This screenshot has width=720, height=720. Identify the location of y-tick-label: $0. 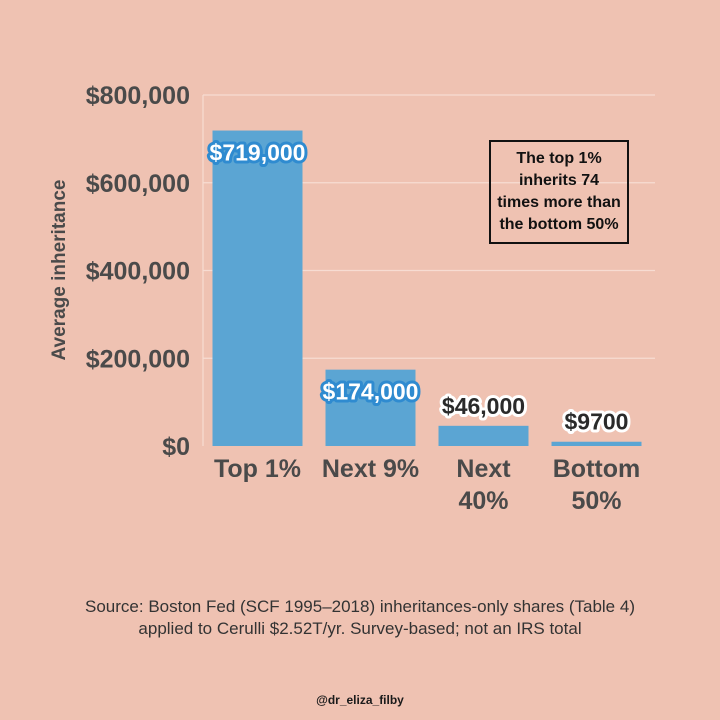
(176, 447).